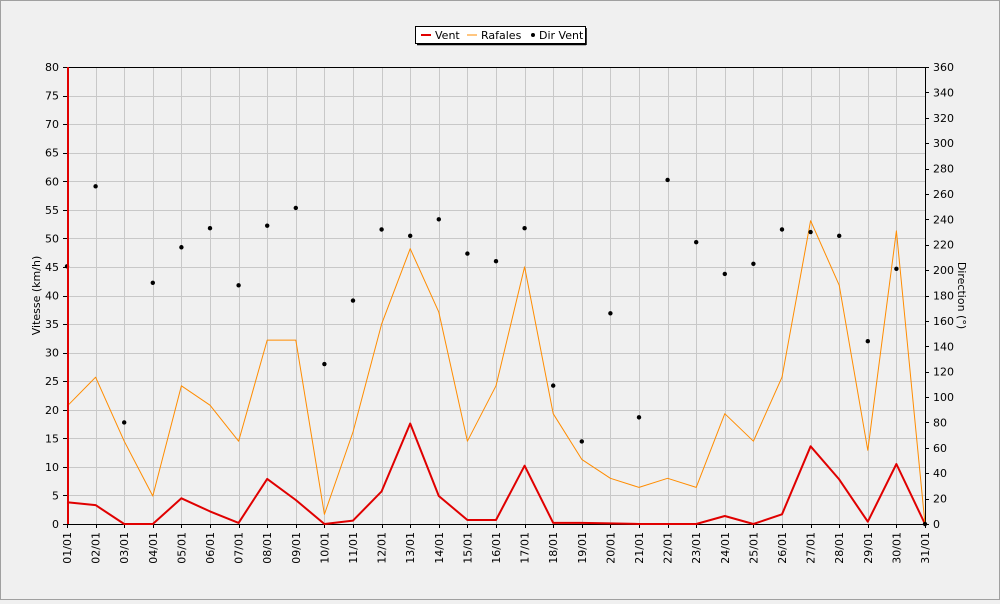 The height and width of the screenshot is (604, 1000). I want to click on right-tick-label: 240, so click(943, 219).